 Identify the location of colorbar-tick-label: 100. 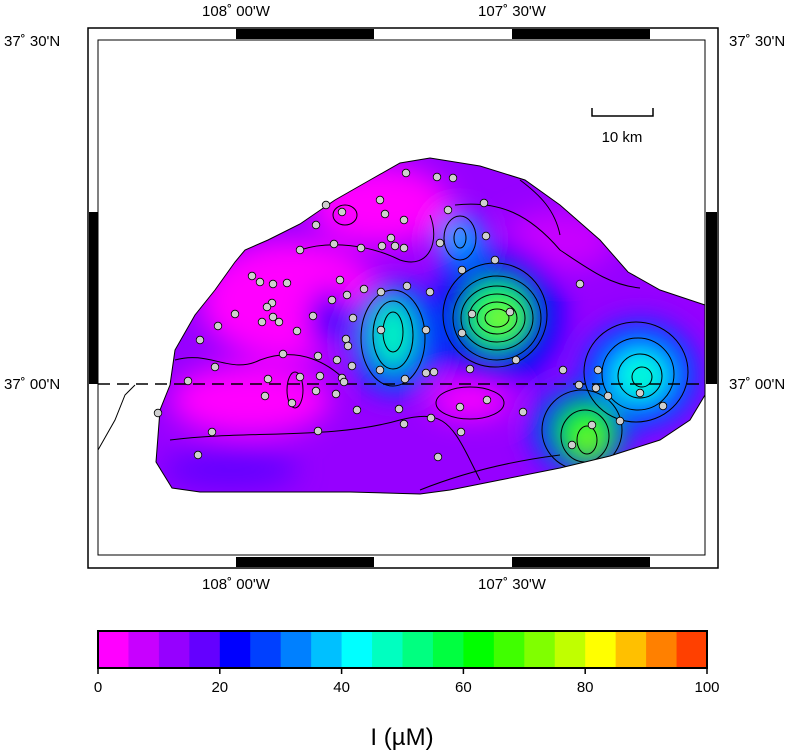
(706, 687).